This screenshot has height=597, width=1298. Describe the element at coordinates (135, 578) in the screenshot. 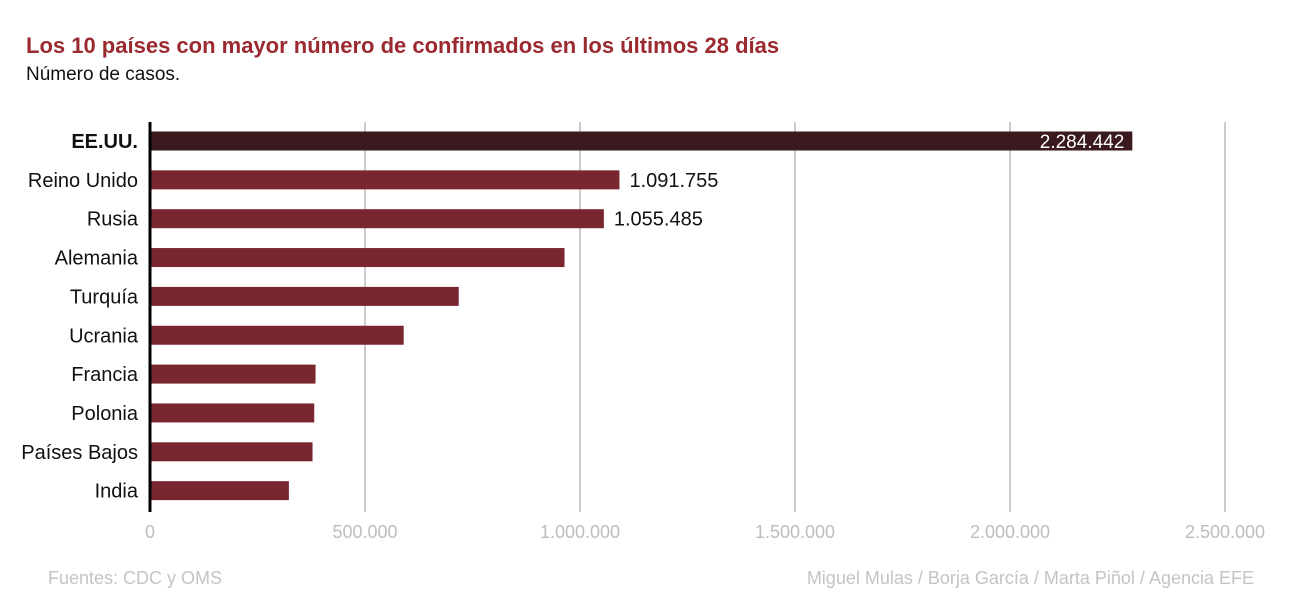

I see `source-footer: Fuentes: CDC y OMS` at that location.